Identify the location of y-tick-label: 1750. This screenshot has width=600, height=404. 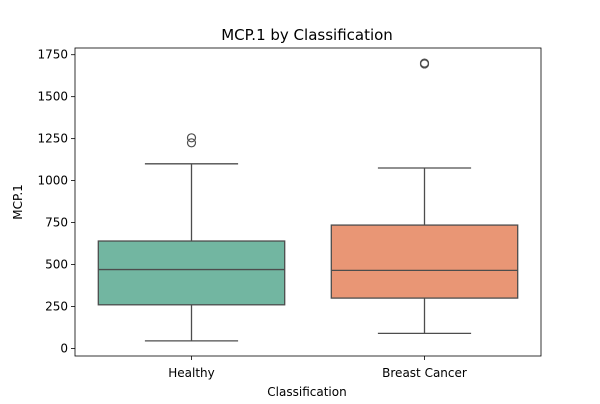
(52, 55).